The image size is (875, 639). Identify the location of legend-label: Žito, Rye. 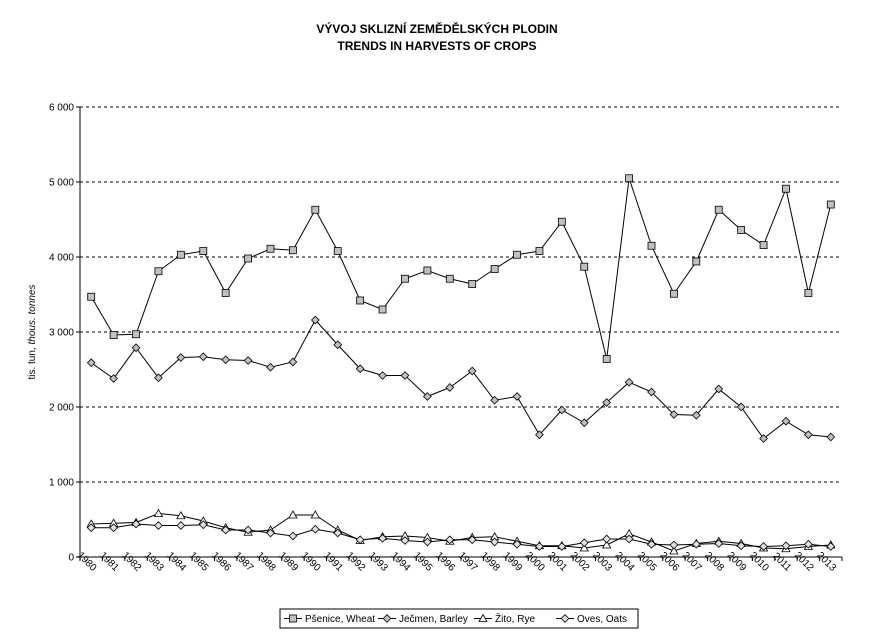
(515, 618).